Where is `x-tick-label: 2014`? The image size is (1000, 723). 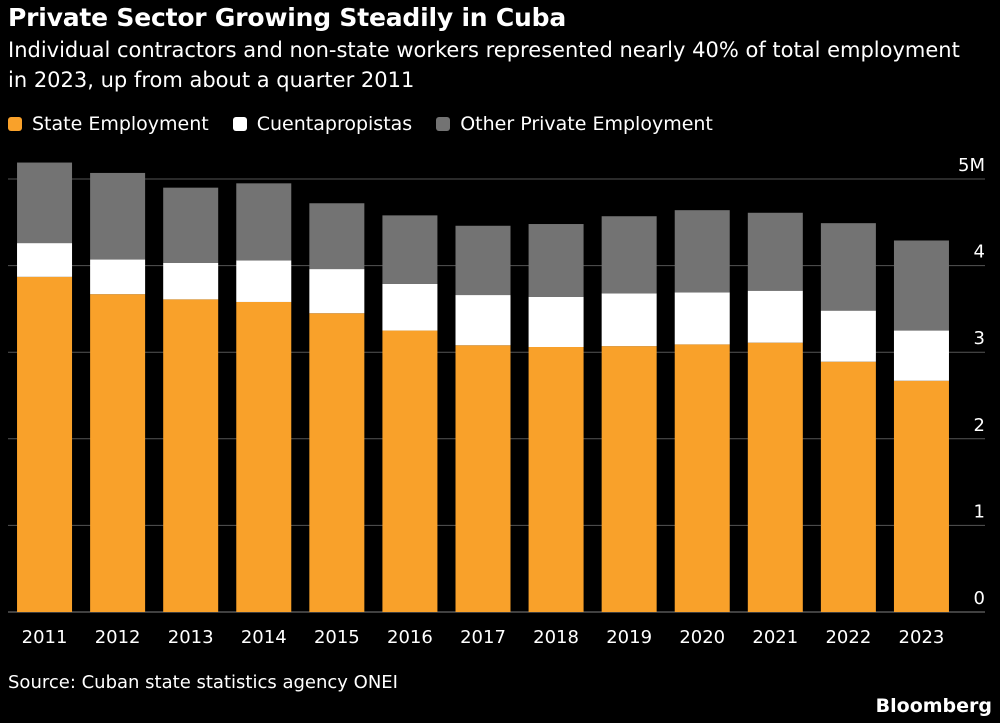 x-tick-label: 2014 is located at coordinates (264, 637).